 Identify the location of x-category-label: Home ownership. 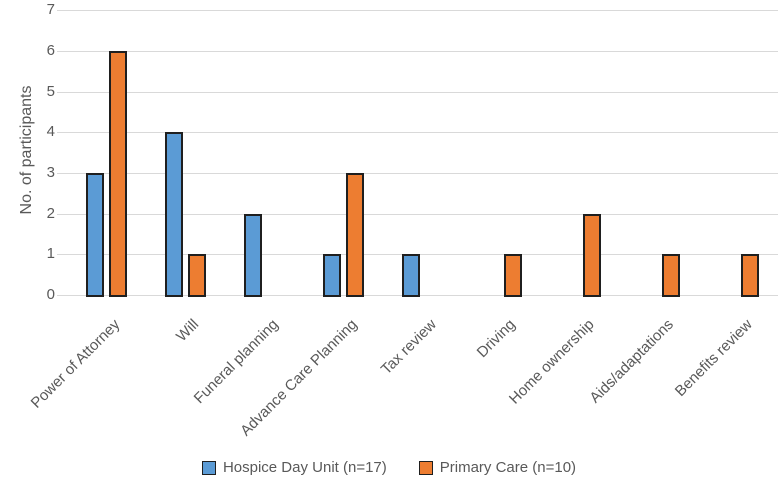
(551, 362).